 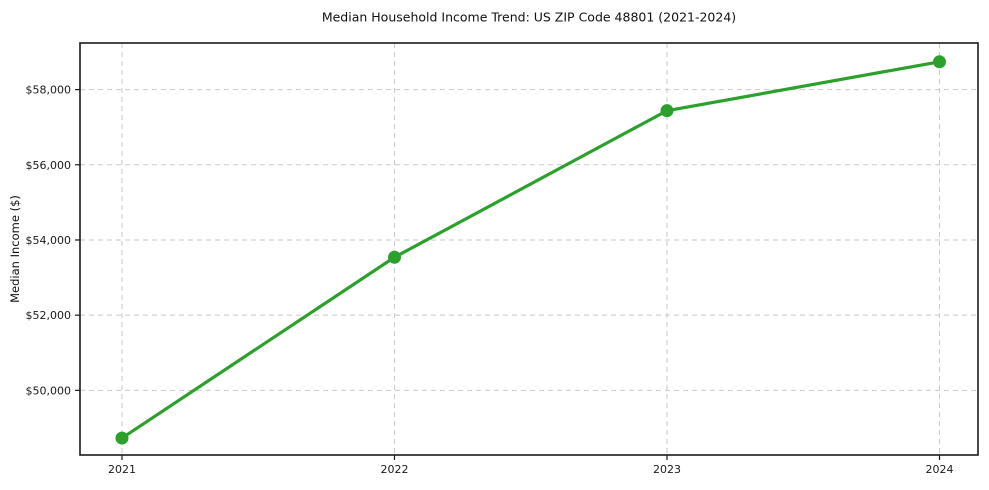 I want to click on y-tick-label: $56,000, so click(x=49, y=165).